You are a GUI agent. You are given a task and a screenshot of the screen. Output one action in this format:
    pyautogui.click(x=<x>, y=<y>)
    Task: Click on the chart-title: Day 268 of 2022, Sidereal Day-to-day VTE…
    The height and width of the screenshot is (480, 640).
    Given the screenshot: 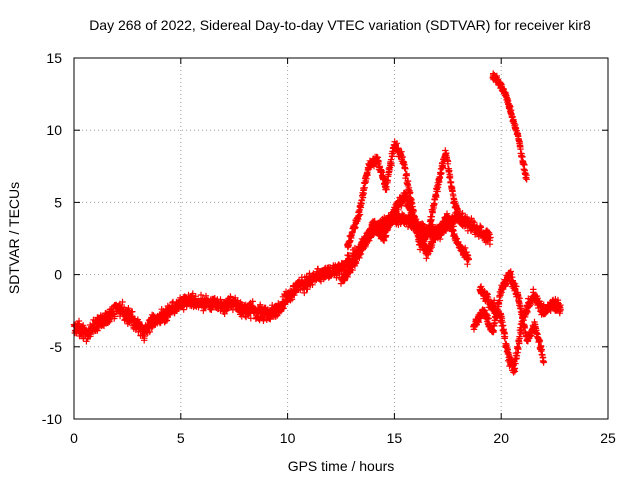 What is the action you would take?
    pyautogui.click(x=340, y=25)
    